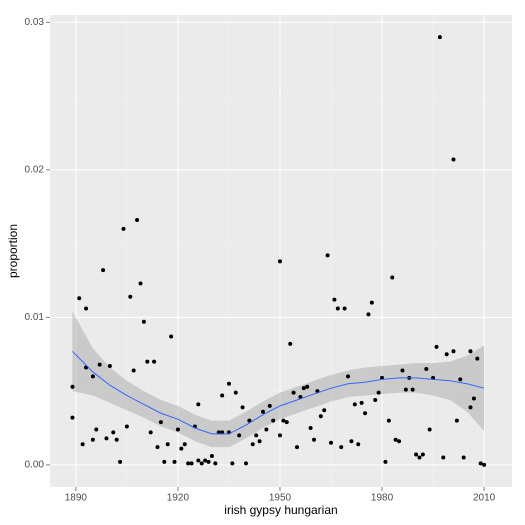 The image size is (525, 525). What do you see at coordinates (13, 251) in the screenshot?
I see `y-axis-title: proportion` at bounding box center [13, 251].